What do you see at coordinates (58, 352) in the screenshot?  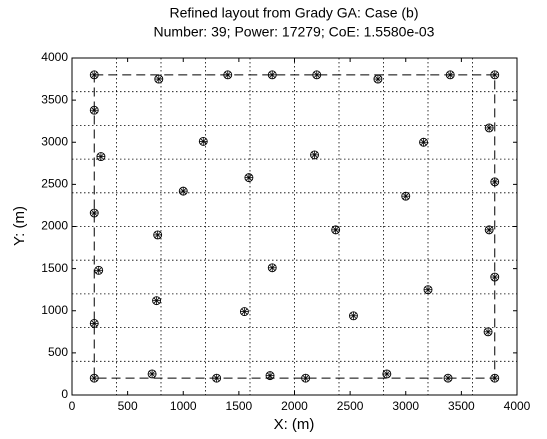 I see `y-tick-label: 500` at bounding box center [58, 352].